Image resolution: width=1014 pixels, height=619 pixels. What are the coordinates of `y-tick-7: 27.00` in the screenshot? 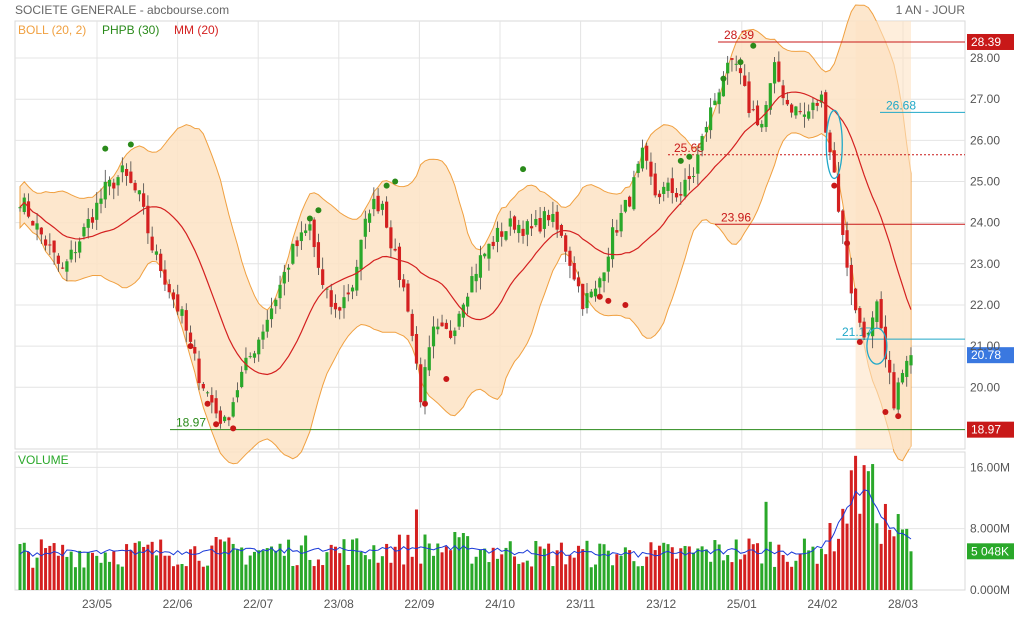 It's located at (985, 99).